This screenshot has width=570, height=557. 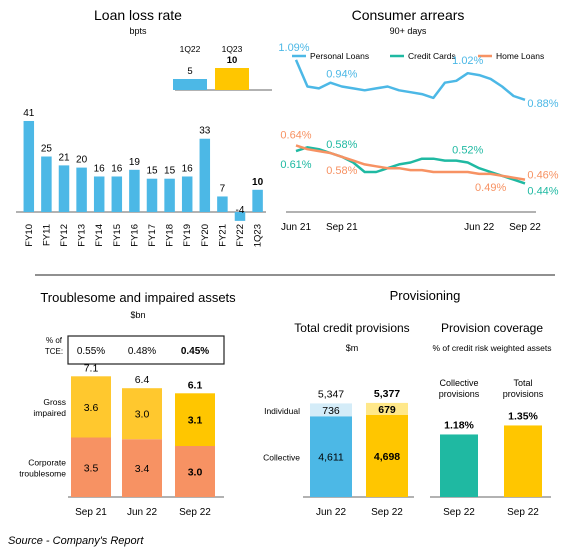 I want to click on llr-value-label: 25, so click(x=47, y=149).